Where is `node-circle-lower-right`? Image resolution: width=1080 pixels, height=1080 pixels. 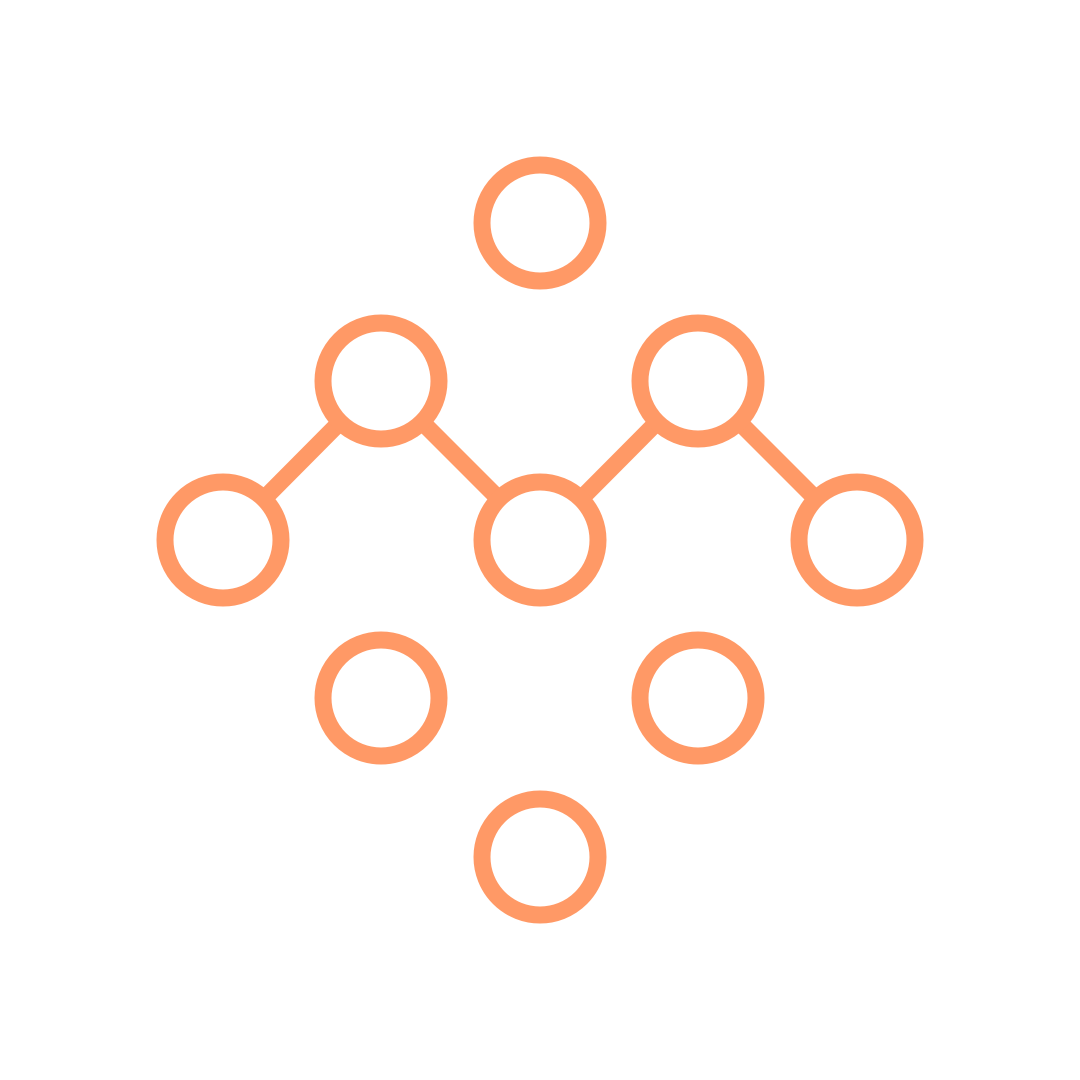 node-circle-lower-right is located at coordinates (698, 698).